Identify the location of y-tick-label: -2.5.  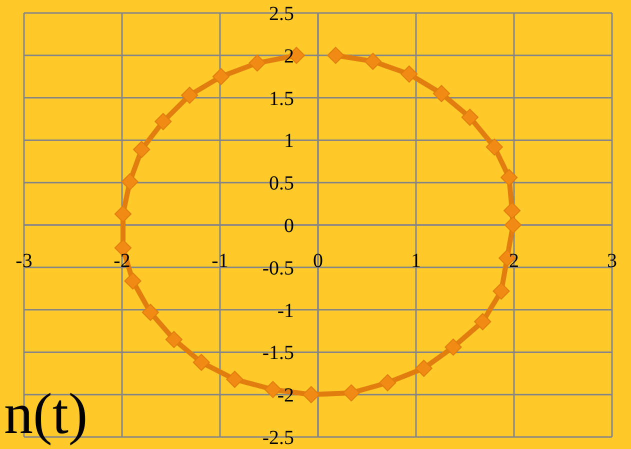
(278, 438).